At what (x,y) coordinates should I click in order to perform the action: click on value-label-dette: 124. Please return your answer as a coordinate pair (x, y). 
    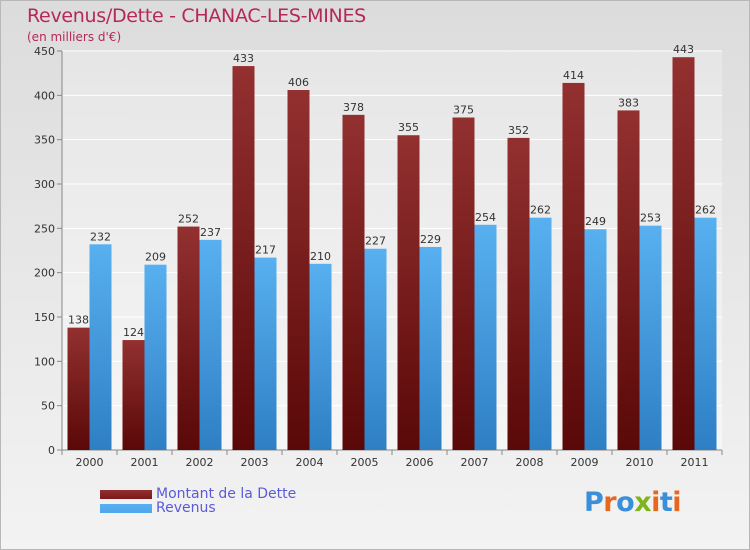
    Looking at the image, I should click on (133, 332).